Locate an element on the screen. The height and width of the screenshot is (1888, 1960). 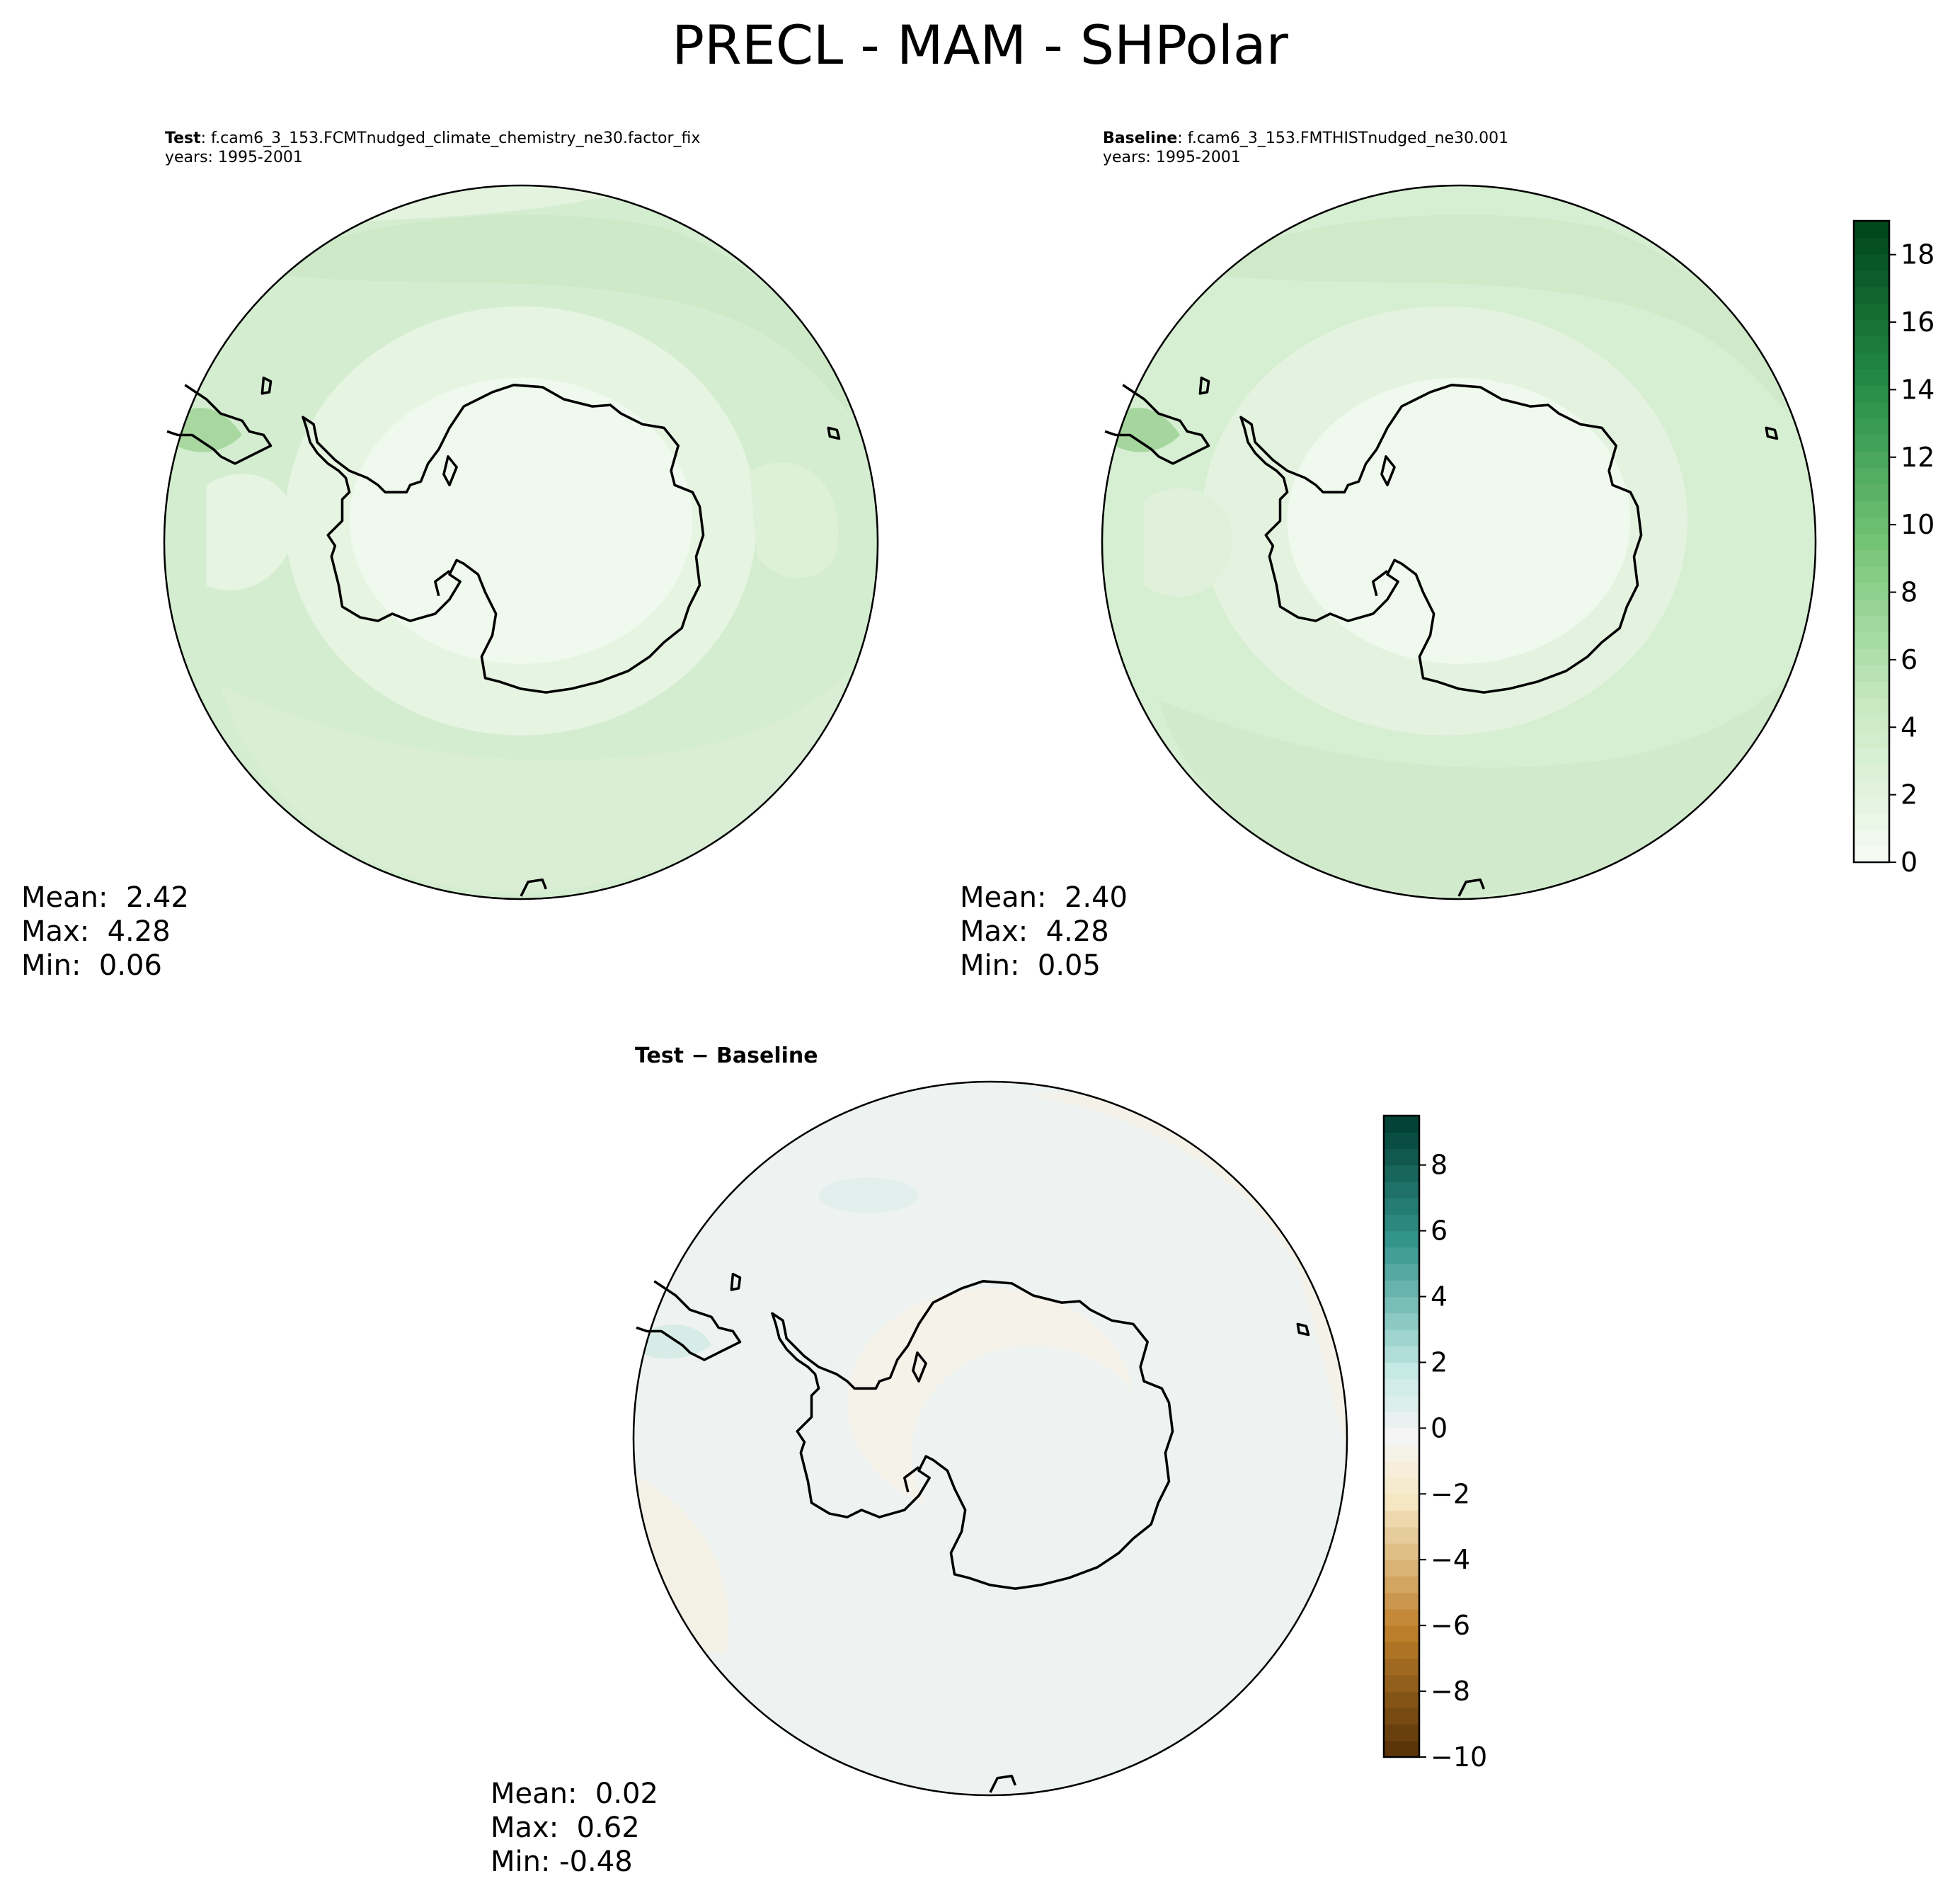
colorbar-tick-label: −8 is located at coordinates (1450, 1692).